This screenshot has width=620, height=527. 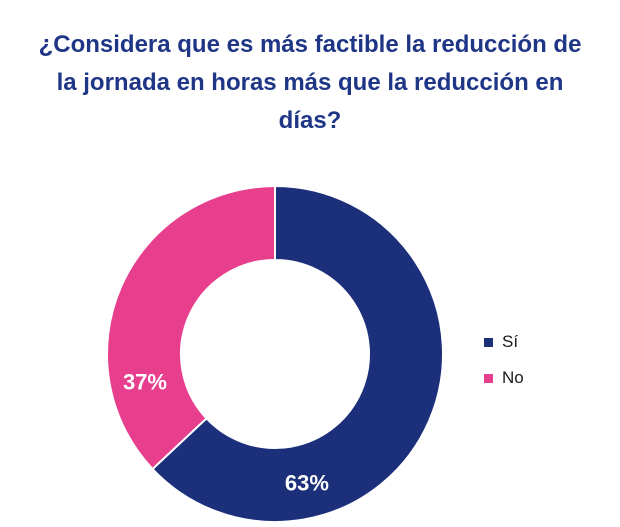 I want to click on legend-item-si: Sí, so click(x=504, y=342).